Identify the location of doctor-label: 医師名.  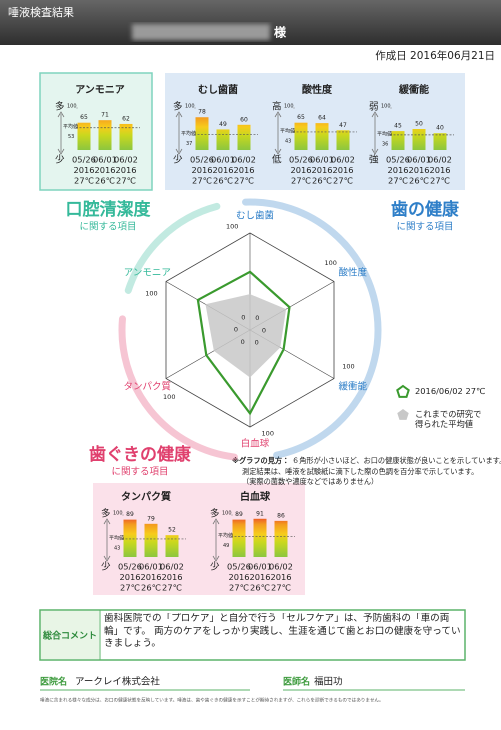
(296, 682).